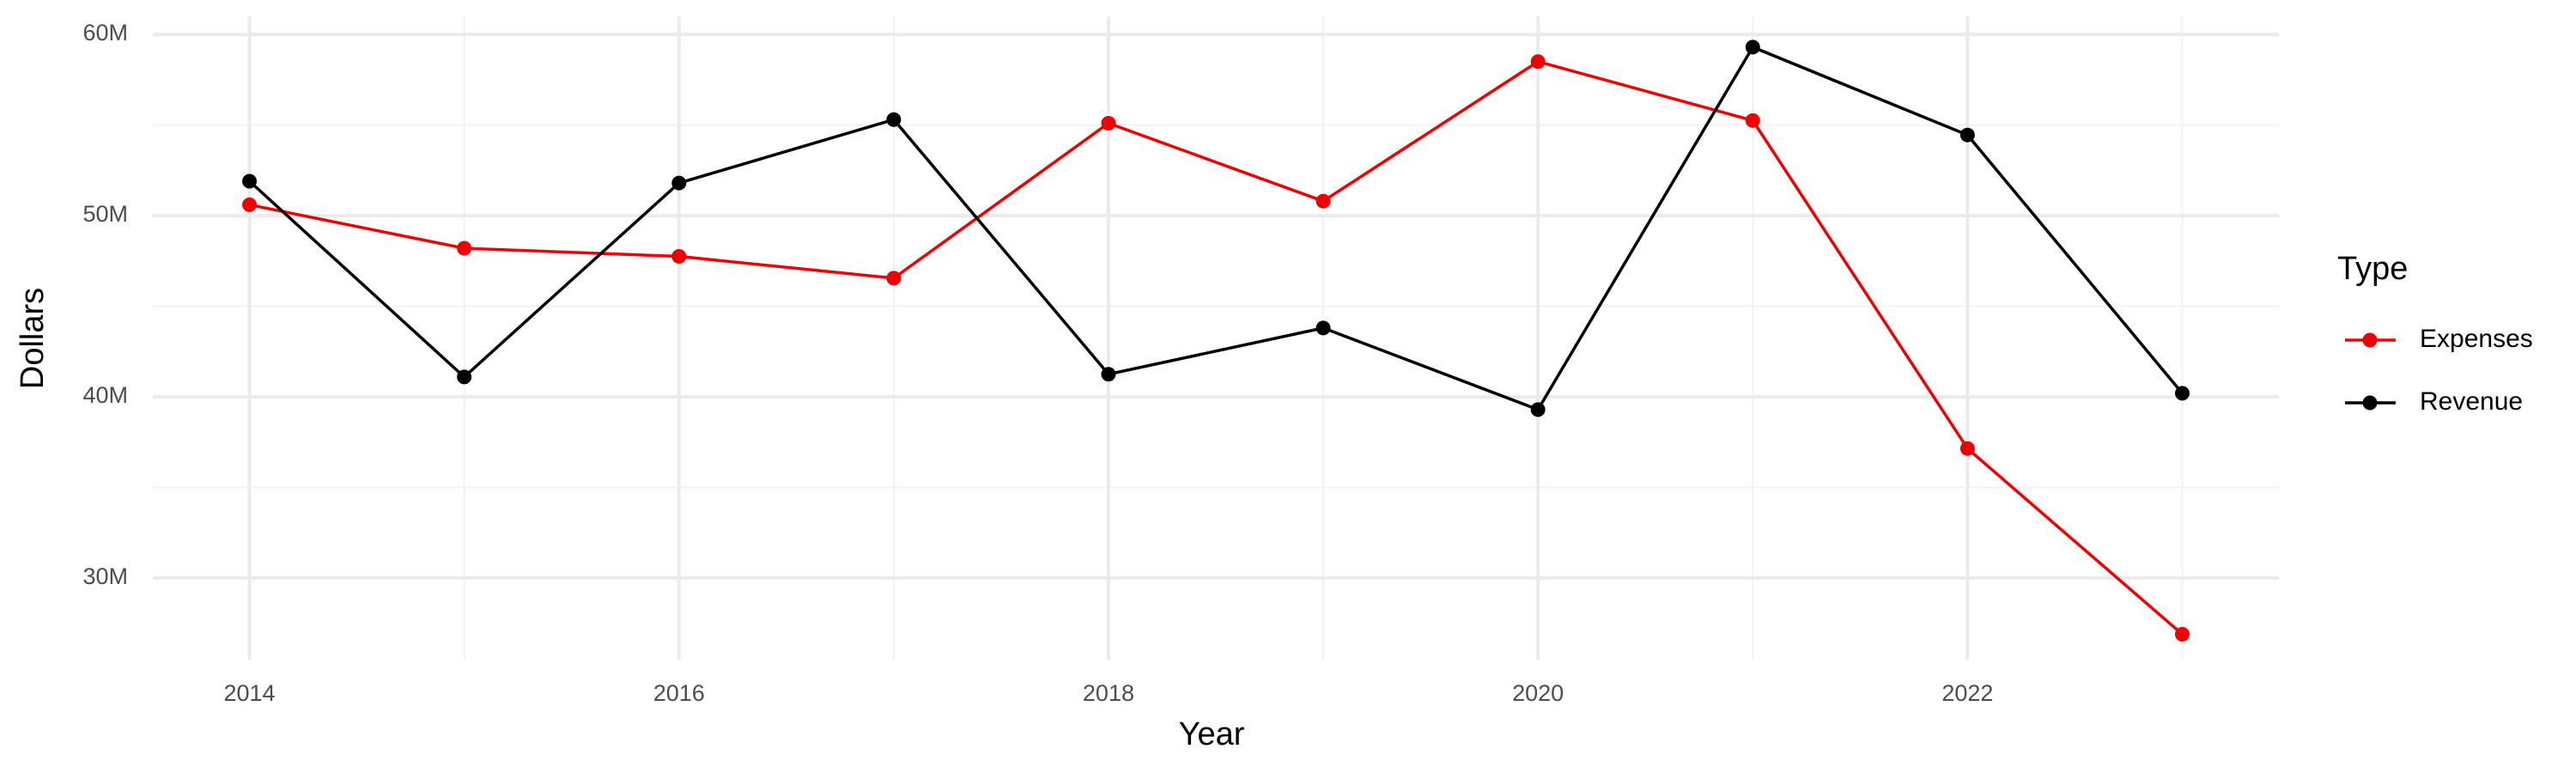 The width and height of the screenshot is (2576, 773). What do you see at coordinates (1212, 734) in the screenshot?
I see `x-axis-title: Year` at bounding box center [1212, 734].